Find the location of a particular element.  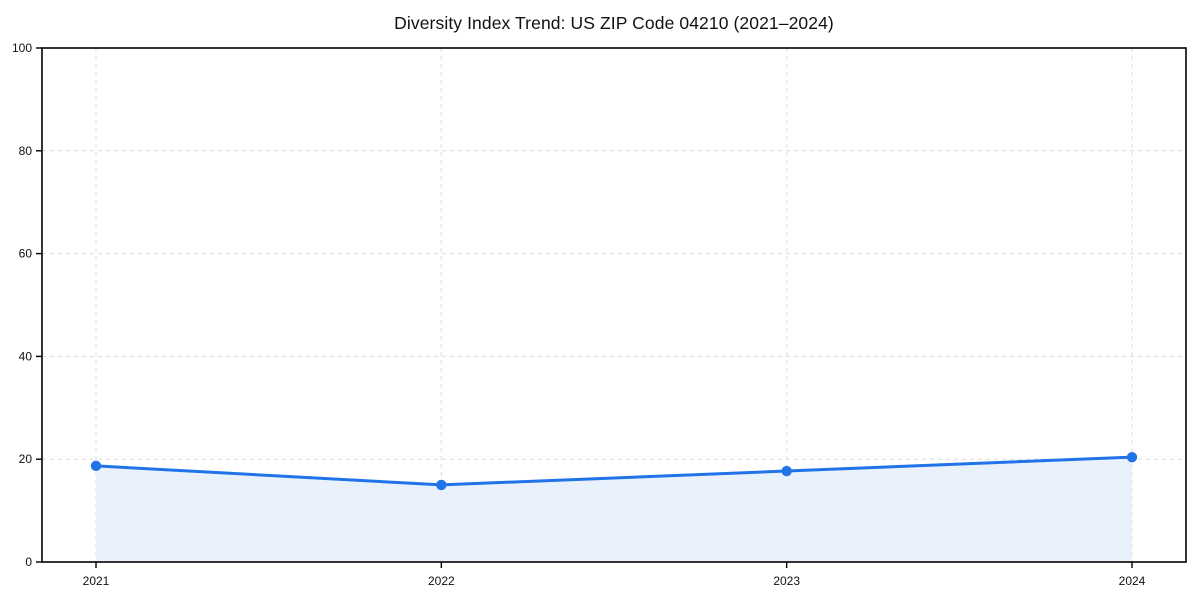

y-tick-label: 60 is located at coordinates (26, 254).